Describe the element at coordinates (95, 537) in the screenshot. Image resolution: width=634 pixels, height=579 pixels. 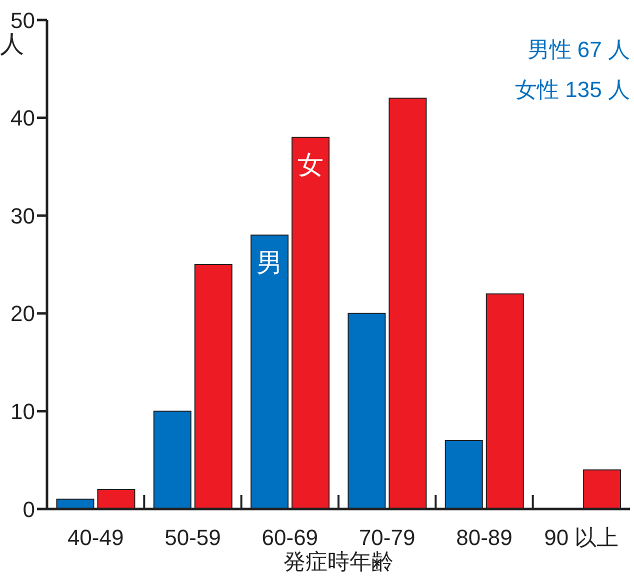
I see `x-tick-label: 40-49` at that location.